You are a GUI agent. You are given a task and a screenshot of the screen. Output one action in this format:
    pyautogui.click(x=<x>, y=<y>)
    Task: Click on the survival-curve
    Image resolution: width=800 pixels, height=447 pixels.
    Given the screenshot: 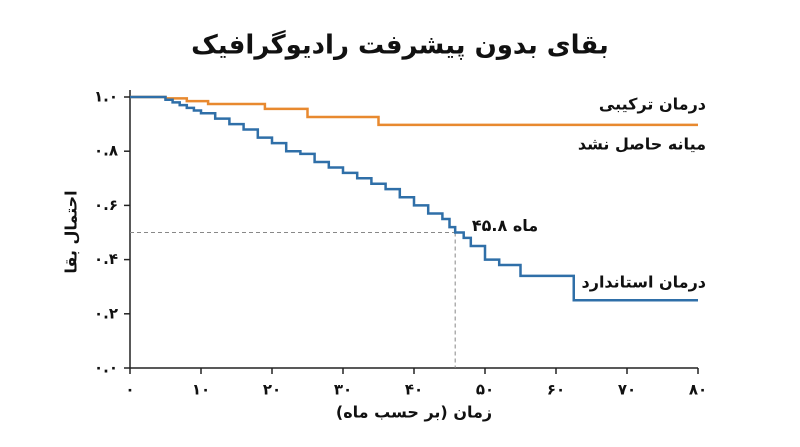 What is the action you would take?
    pyautogui.click(x=414, y=111)
    